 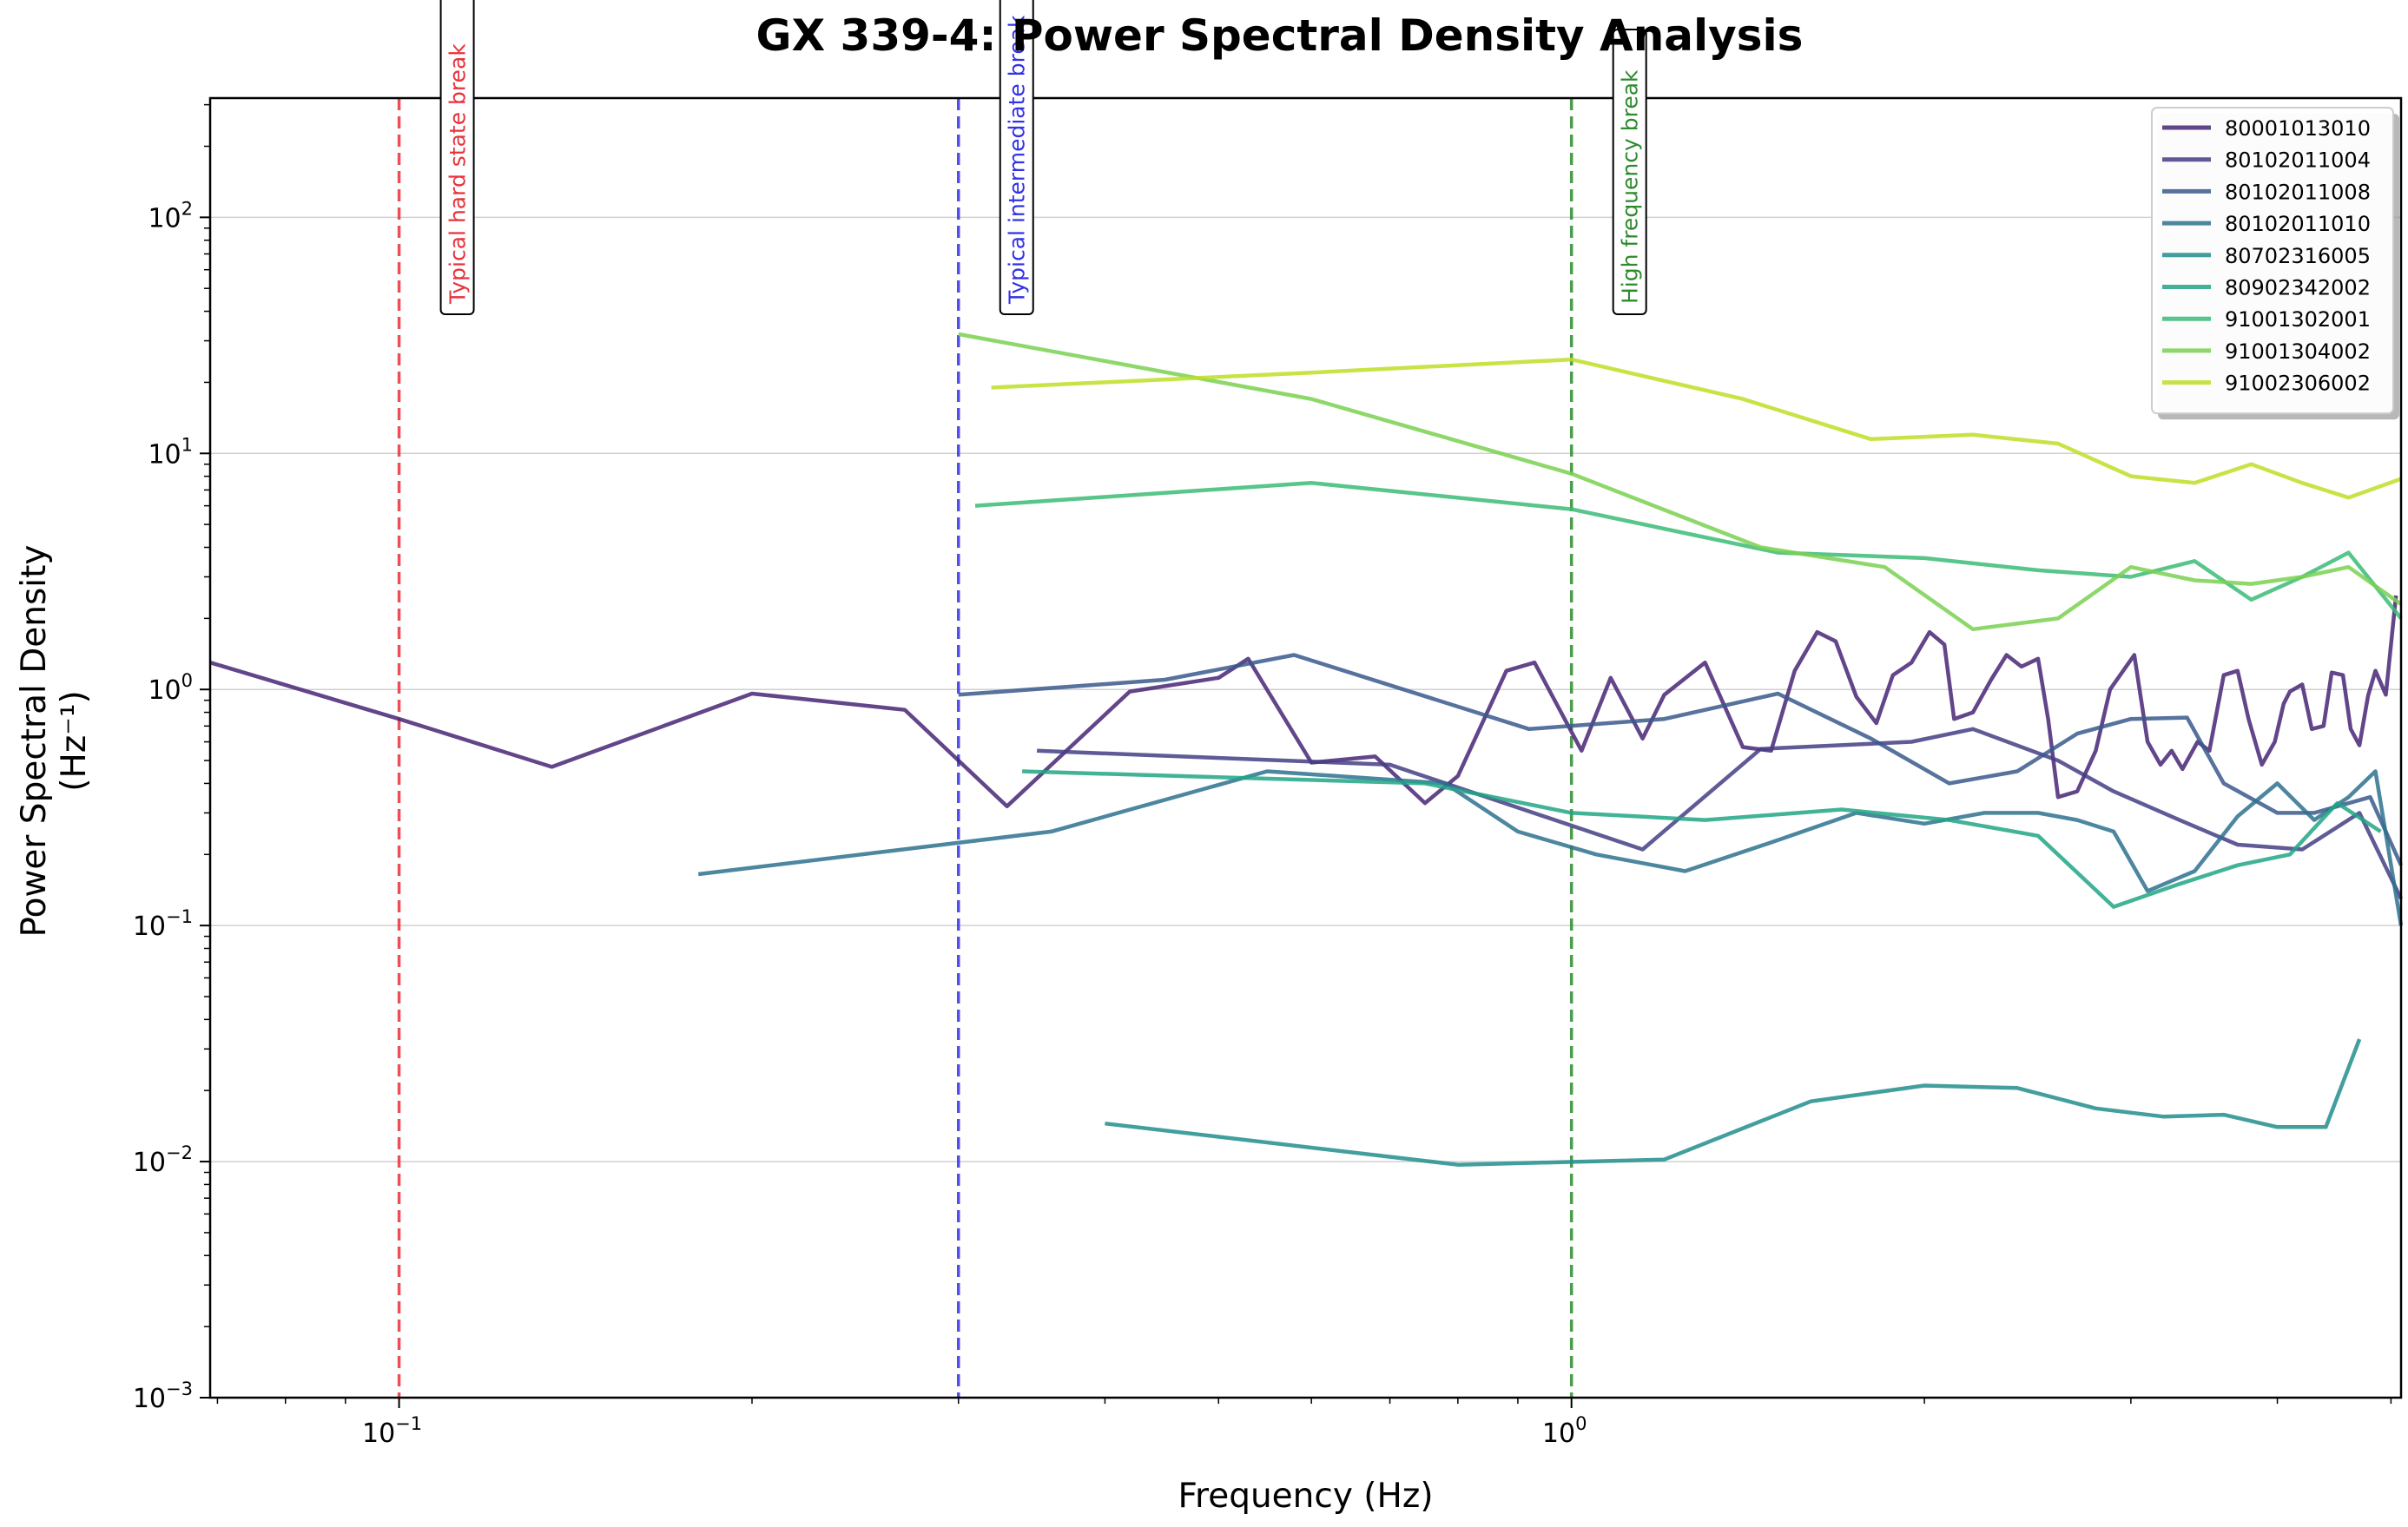 What do you see at coordinates (2298, 288) in the screenshot?
I see `legend-entry-label: 80902342002` at bounding box center [2298, 288].